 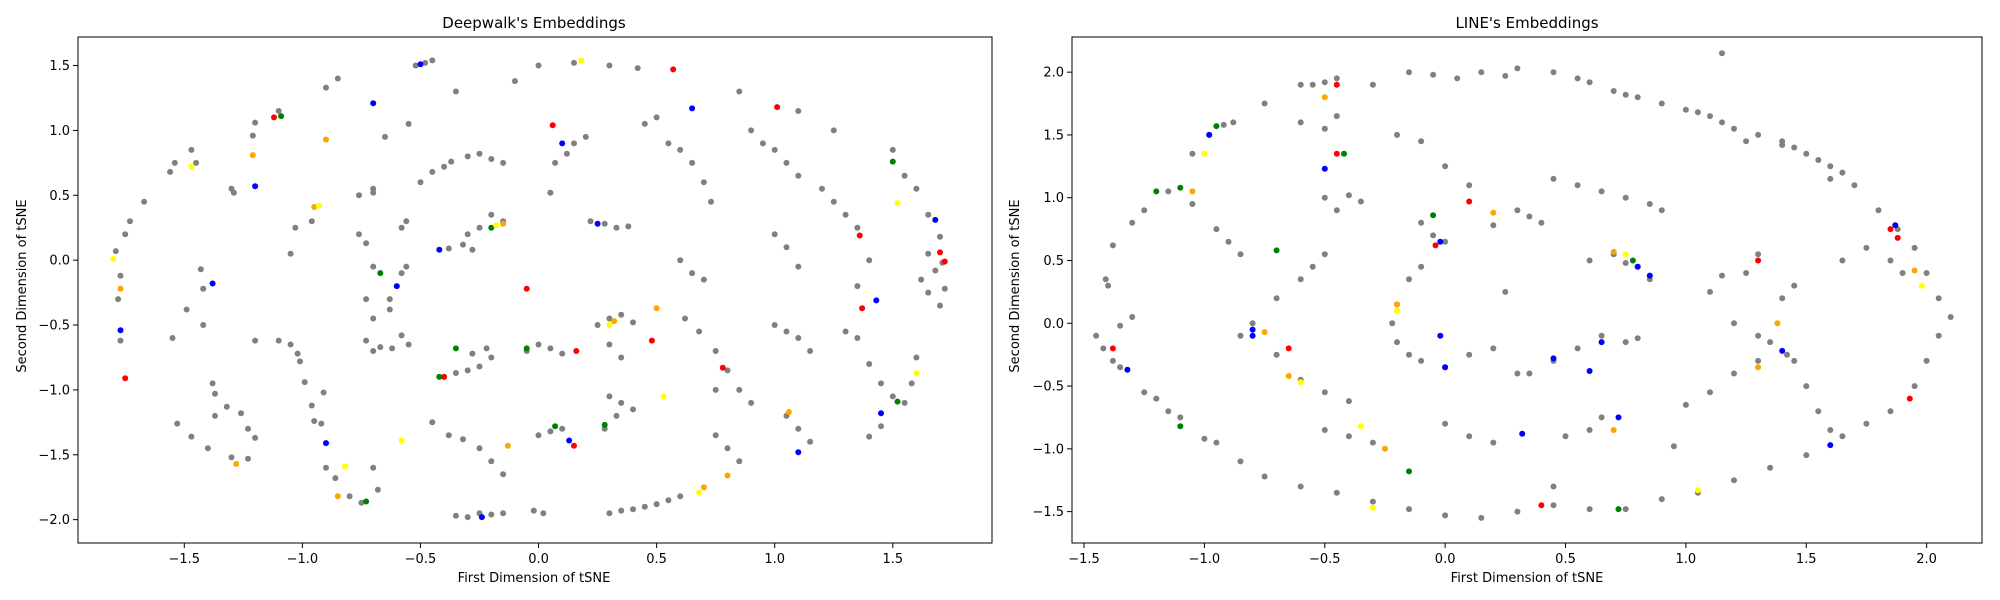 What do you see at coordinates (1053, 324) in the screenshot?
I see `y-tick-label: 0.0` at bounding box center [1053, 324].